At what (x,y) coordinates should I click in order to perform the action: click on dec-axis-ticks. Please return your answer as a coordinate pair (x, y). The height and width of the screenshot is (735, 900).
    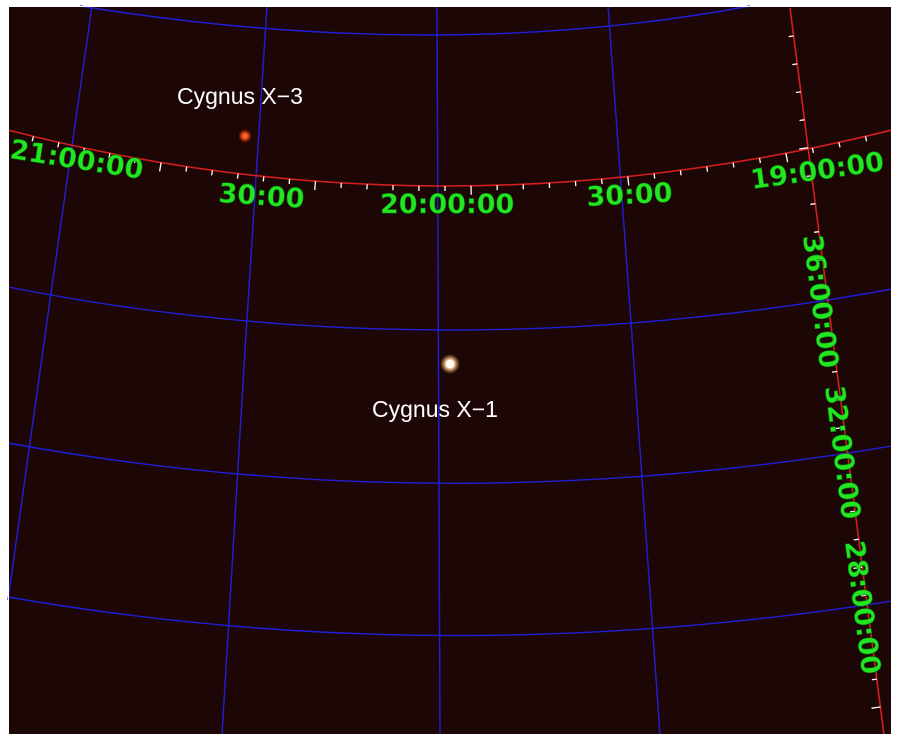
    Looking at the image, I should click on (834, 372).